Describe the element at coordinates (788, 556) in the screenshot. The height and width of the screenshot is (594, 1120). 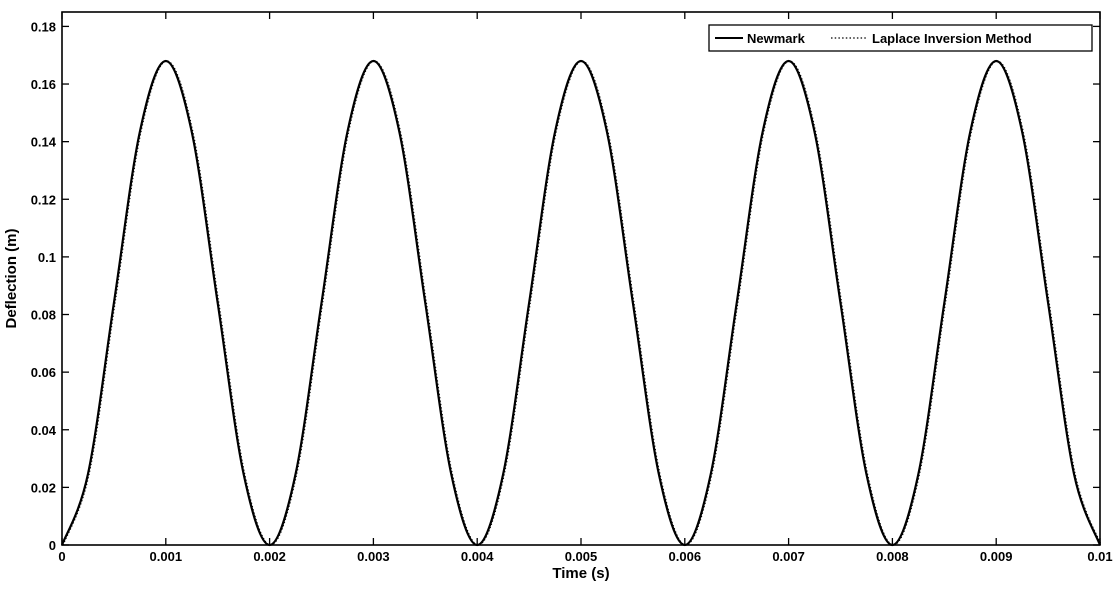
I see `x-tick-label: 0.007` at that location.